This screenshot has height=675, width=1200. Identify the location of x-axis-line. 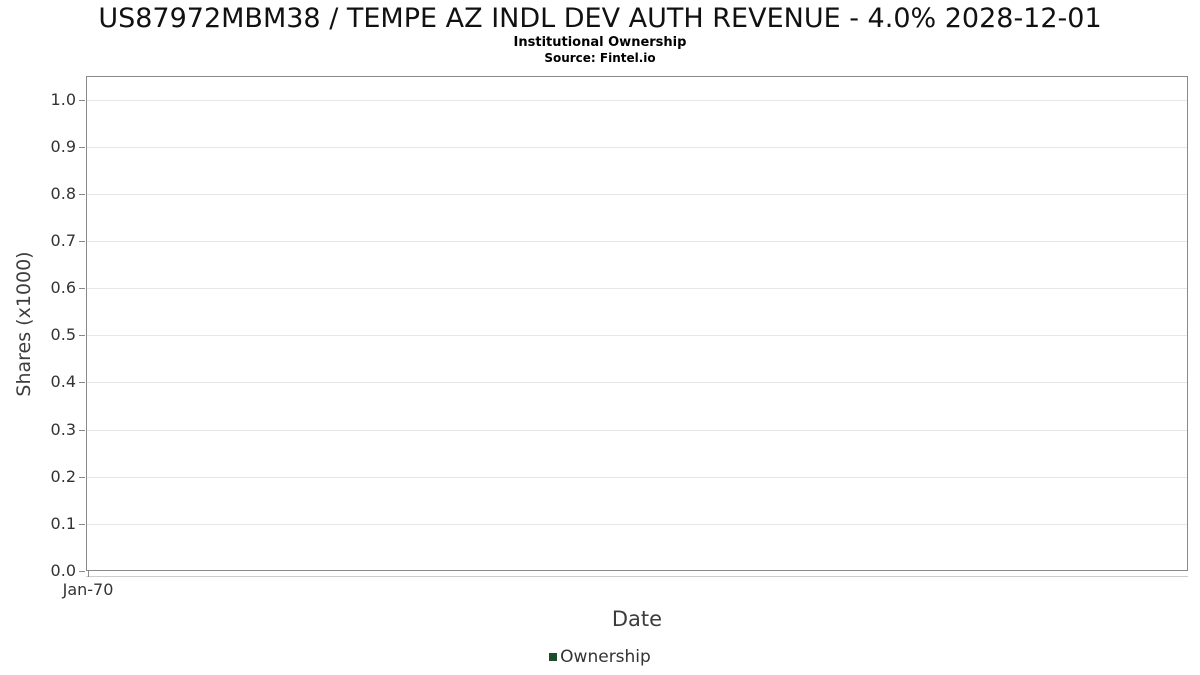
(637, 576).